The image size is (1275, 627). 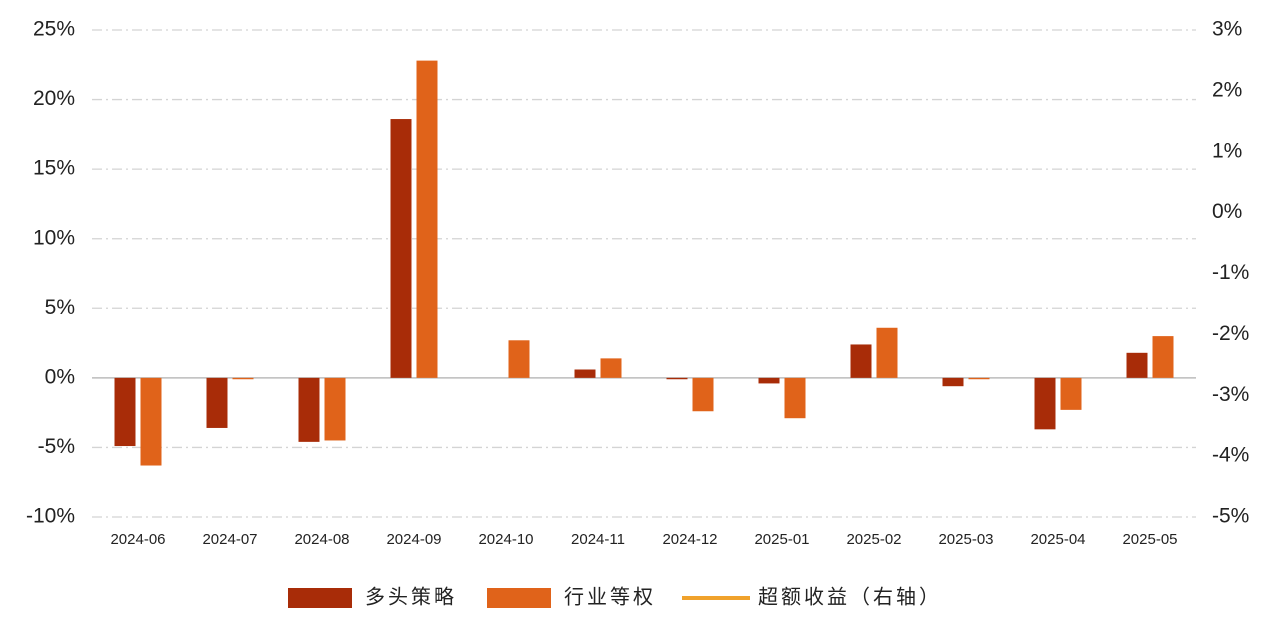 I want to click on y2-tick-label: -4%, so click(x=1230, y=455).